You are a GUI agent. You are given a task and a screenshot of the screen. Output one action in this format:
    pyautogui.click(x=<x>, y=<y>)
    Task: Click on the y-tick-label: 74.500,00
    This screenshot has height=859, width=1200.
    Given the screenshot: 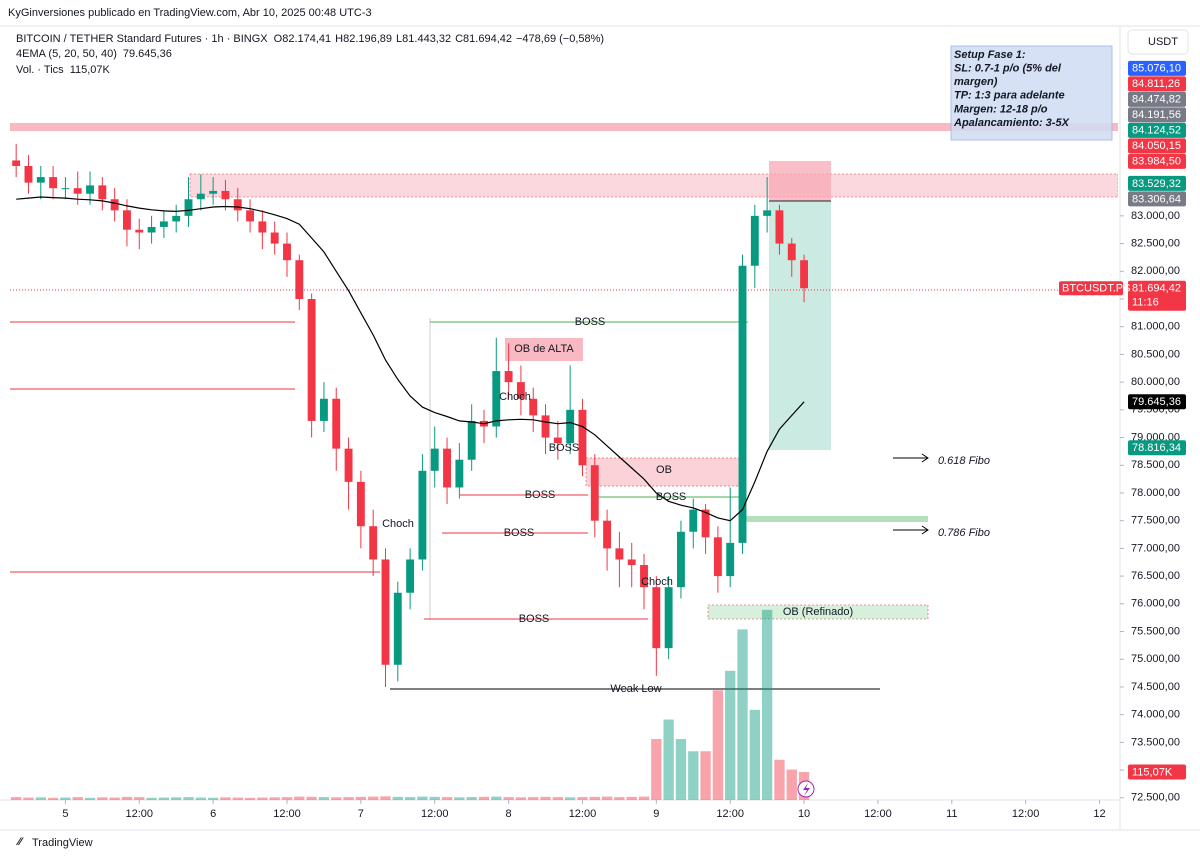 What is the action you would take?
    pyautogui.click(x=1155, y=687)
    